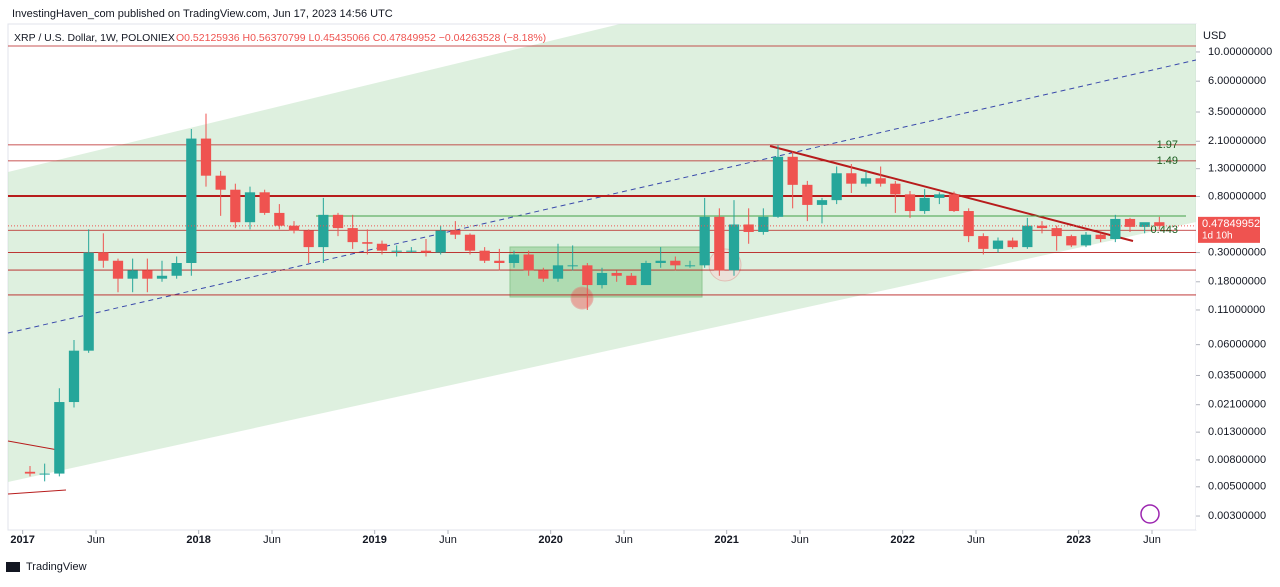 The image size is (1280, 587). I want to click on currency: USD, so click(1214, 36).